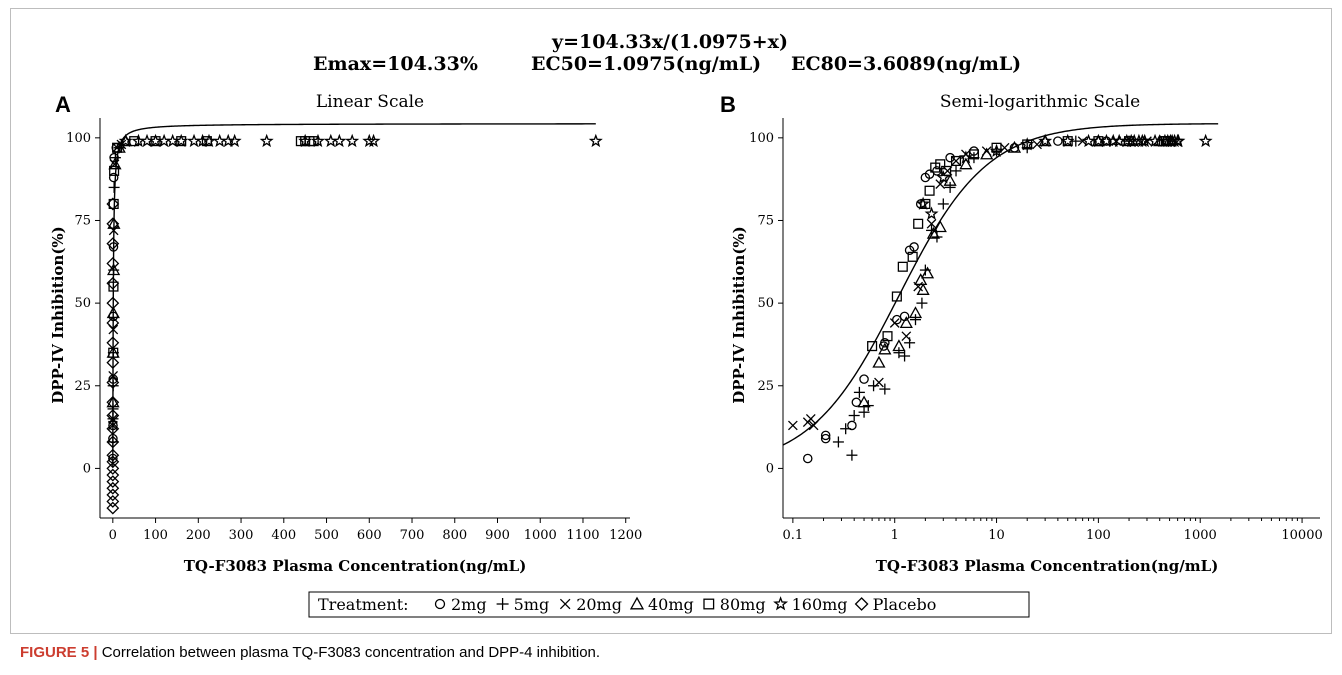 The width and height of the screenshot is (1342, 675). What do you see at coordinates (895, 535) in the screenshot?
I see `panel-b-xtick-label: 1` at bounding box center [895, 535].